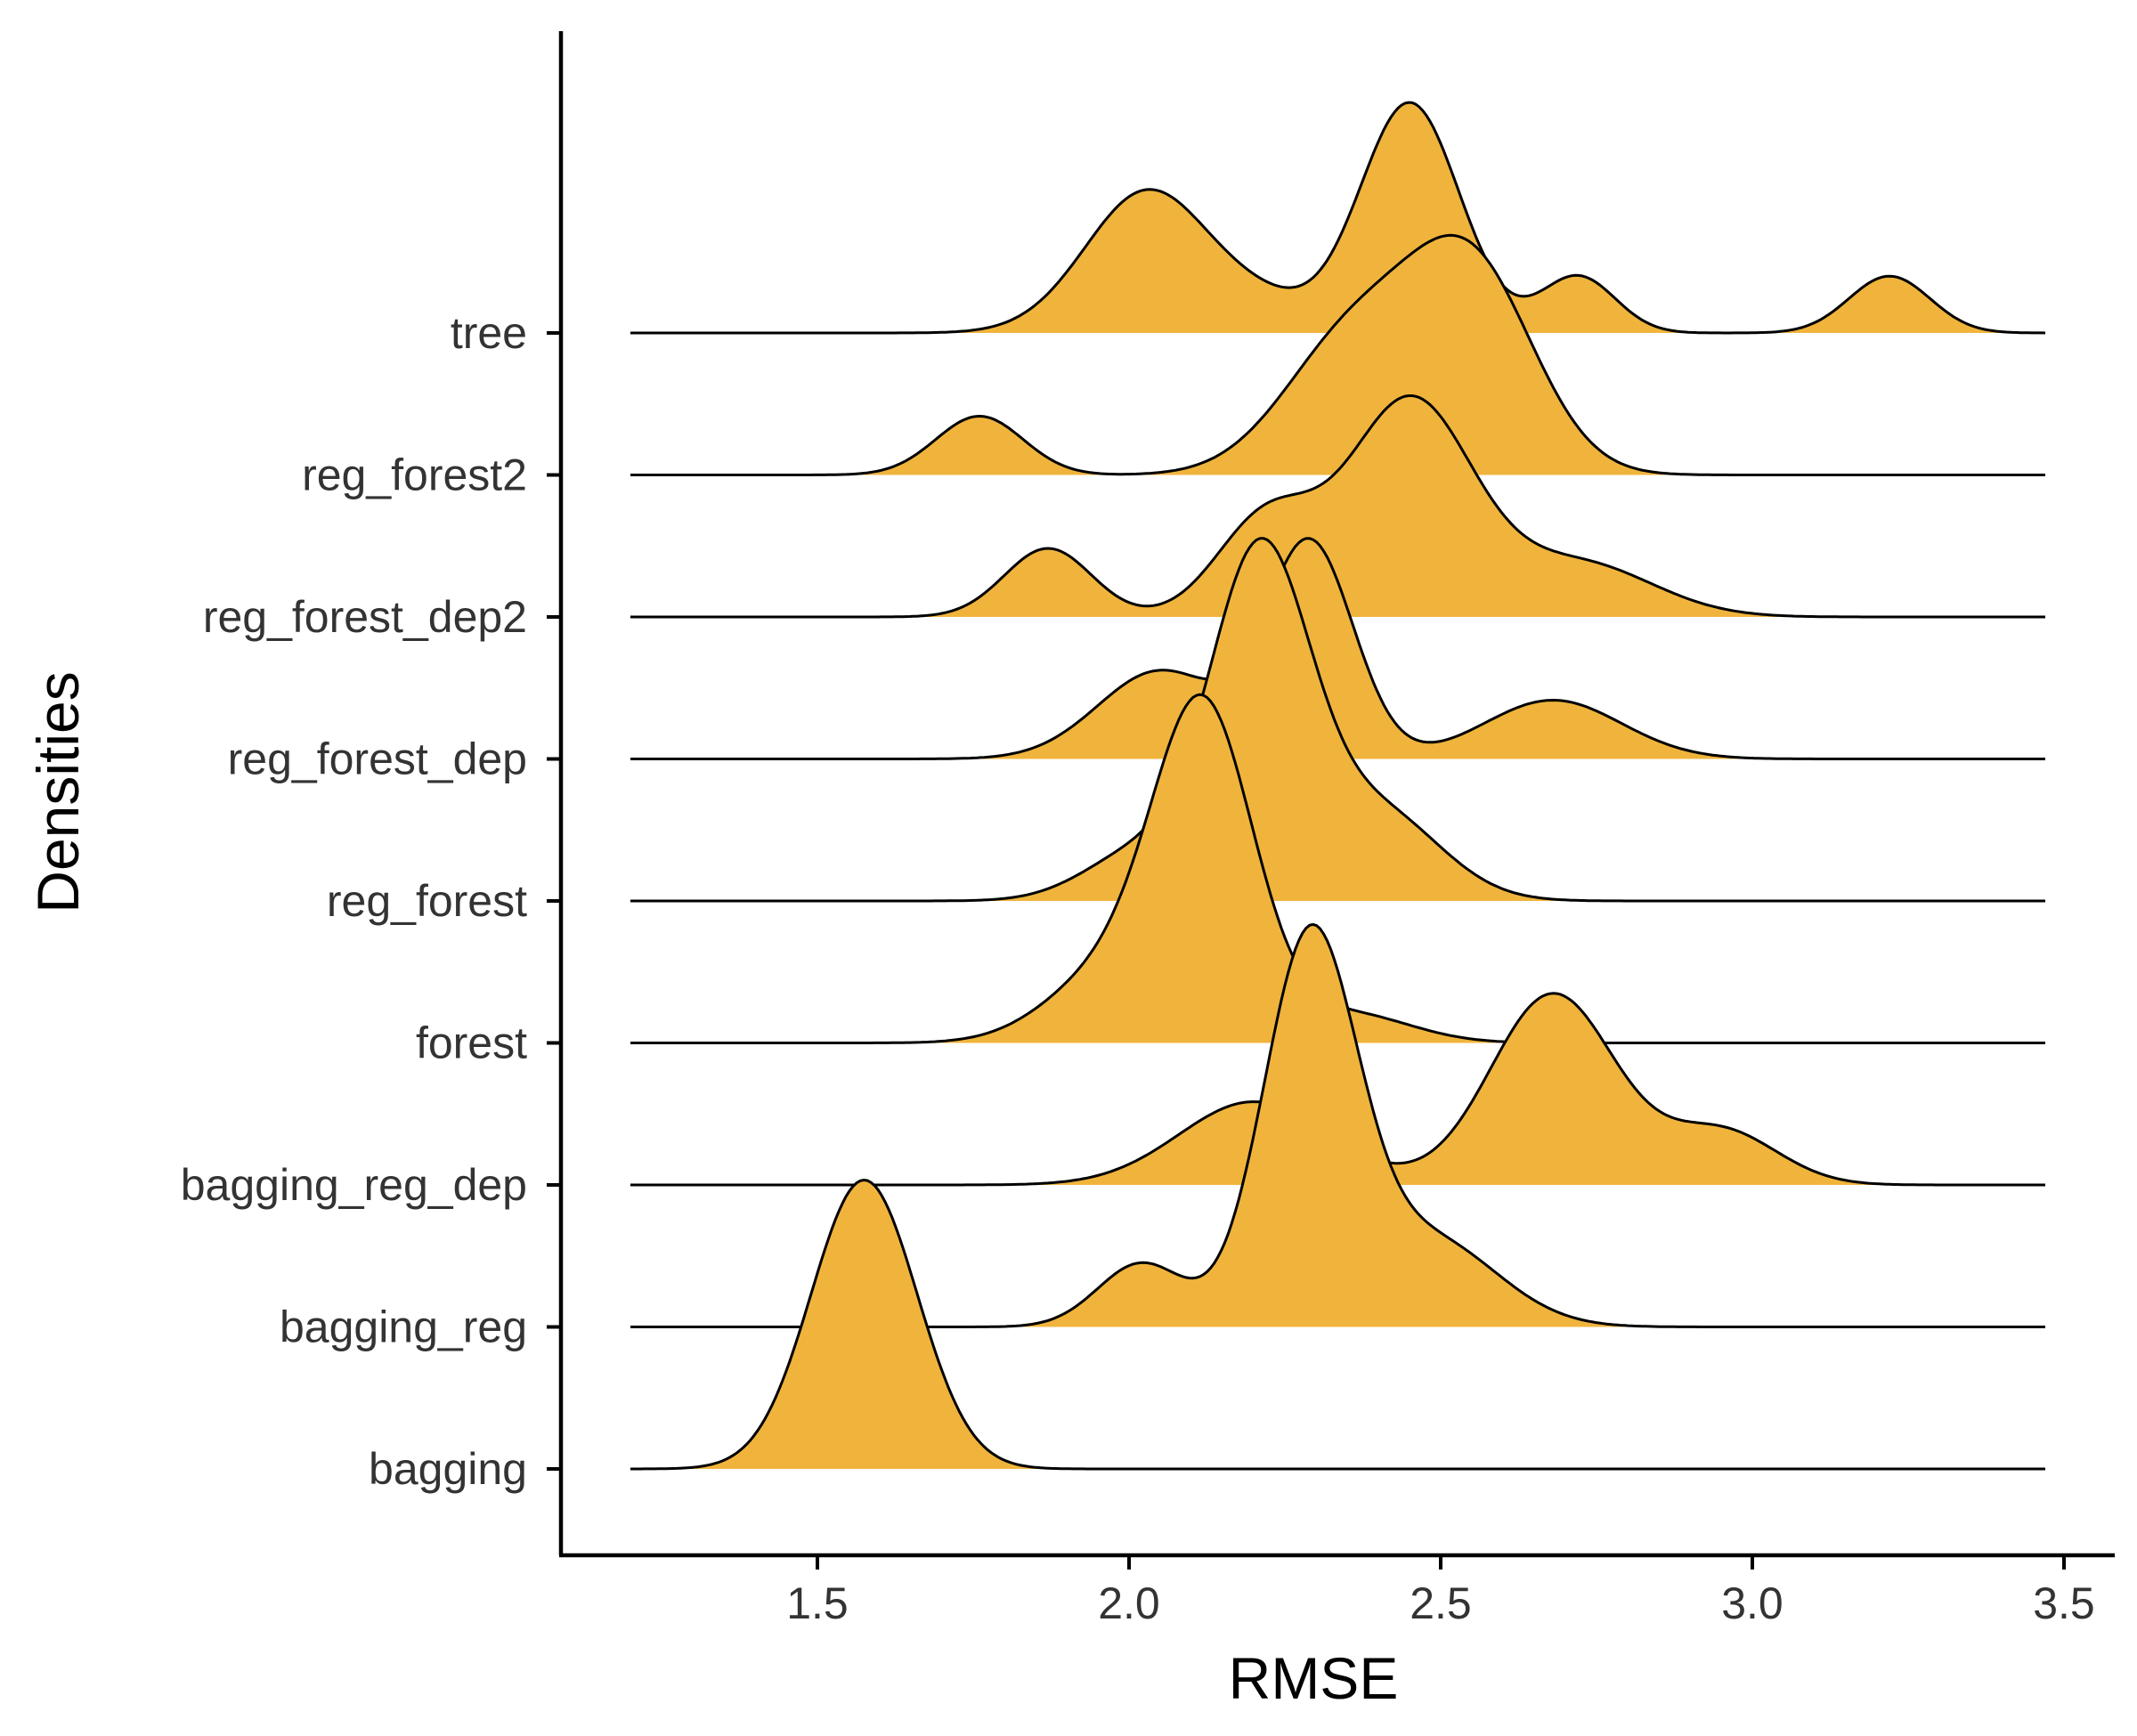 The width and height of the screenshot is (2137, 1736). Describe the element at coordinates (1441, 1603) in the screenshot. I see `x-tick-label-2.5: 2.5` at that location.